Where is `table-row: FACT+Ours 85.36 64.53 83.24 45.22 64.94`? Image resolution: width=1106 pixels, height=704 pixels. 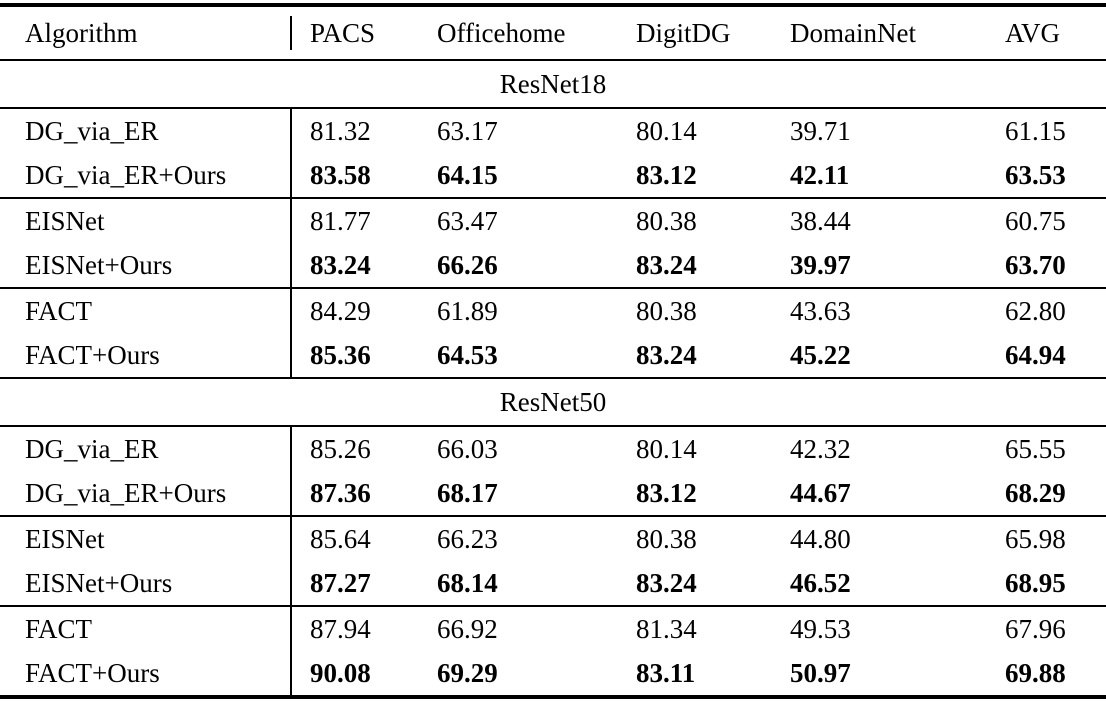
table-row: FACT+Ours 85.36 64.53 83.24 45.22 64.94 is located at coordinates (553, 355).